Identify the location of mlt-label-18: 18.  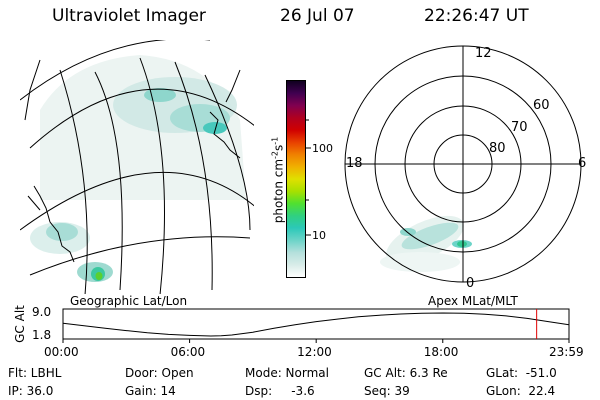
(354, 163).